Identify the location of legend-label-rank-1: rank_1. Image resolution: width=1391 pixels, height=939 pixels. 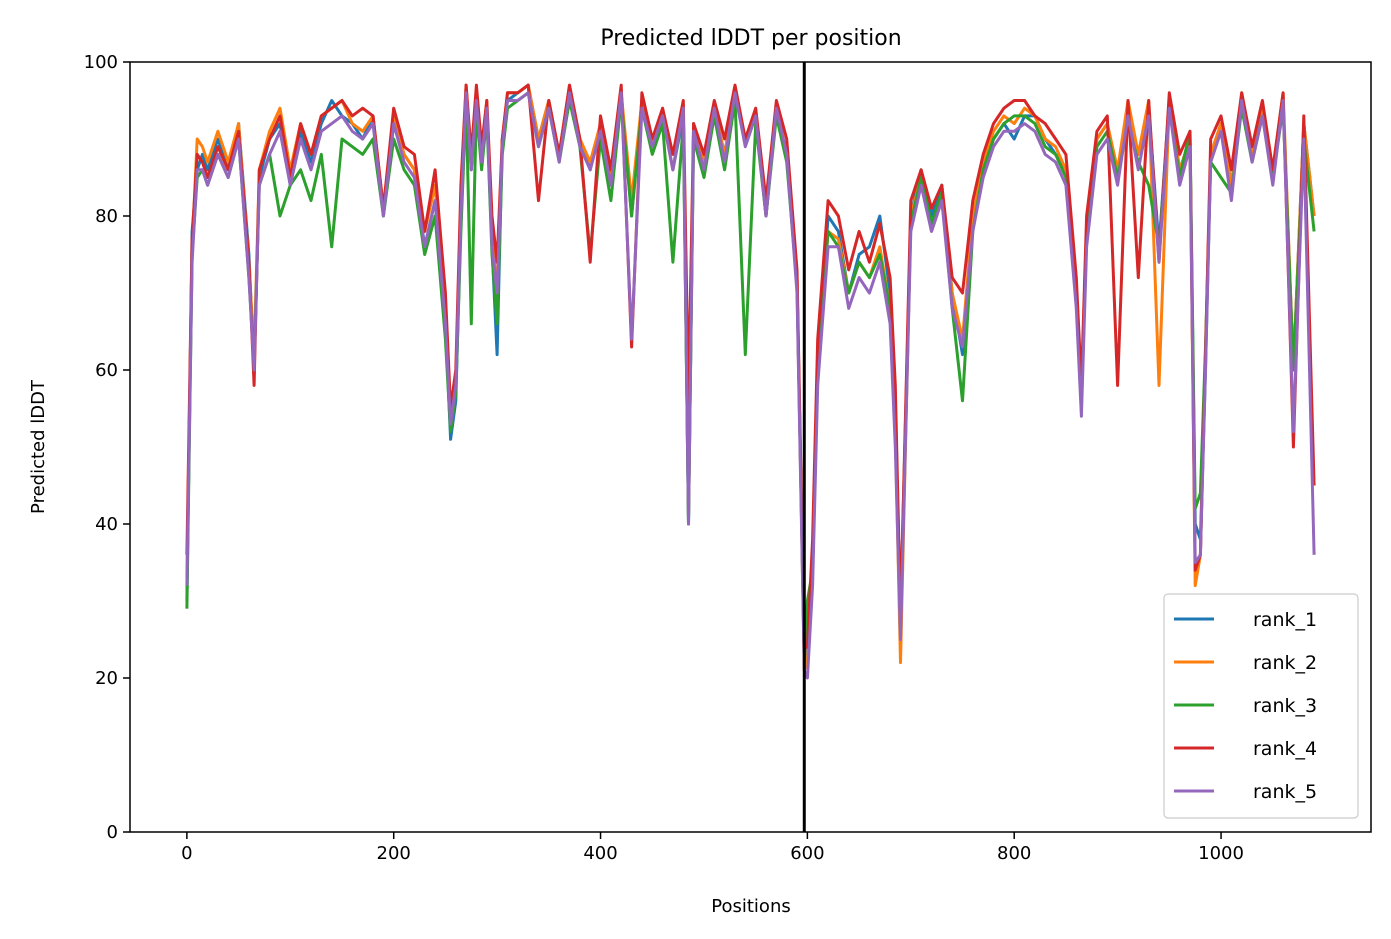
(1285, 620).